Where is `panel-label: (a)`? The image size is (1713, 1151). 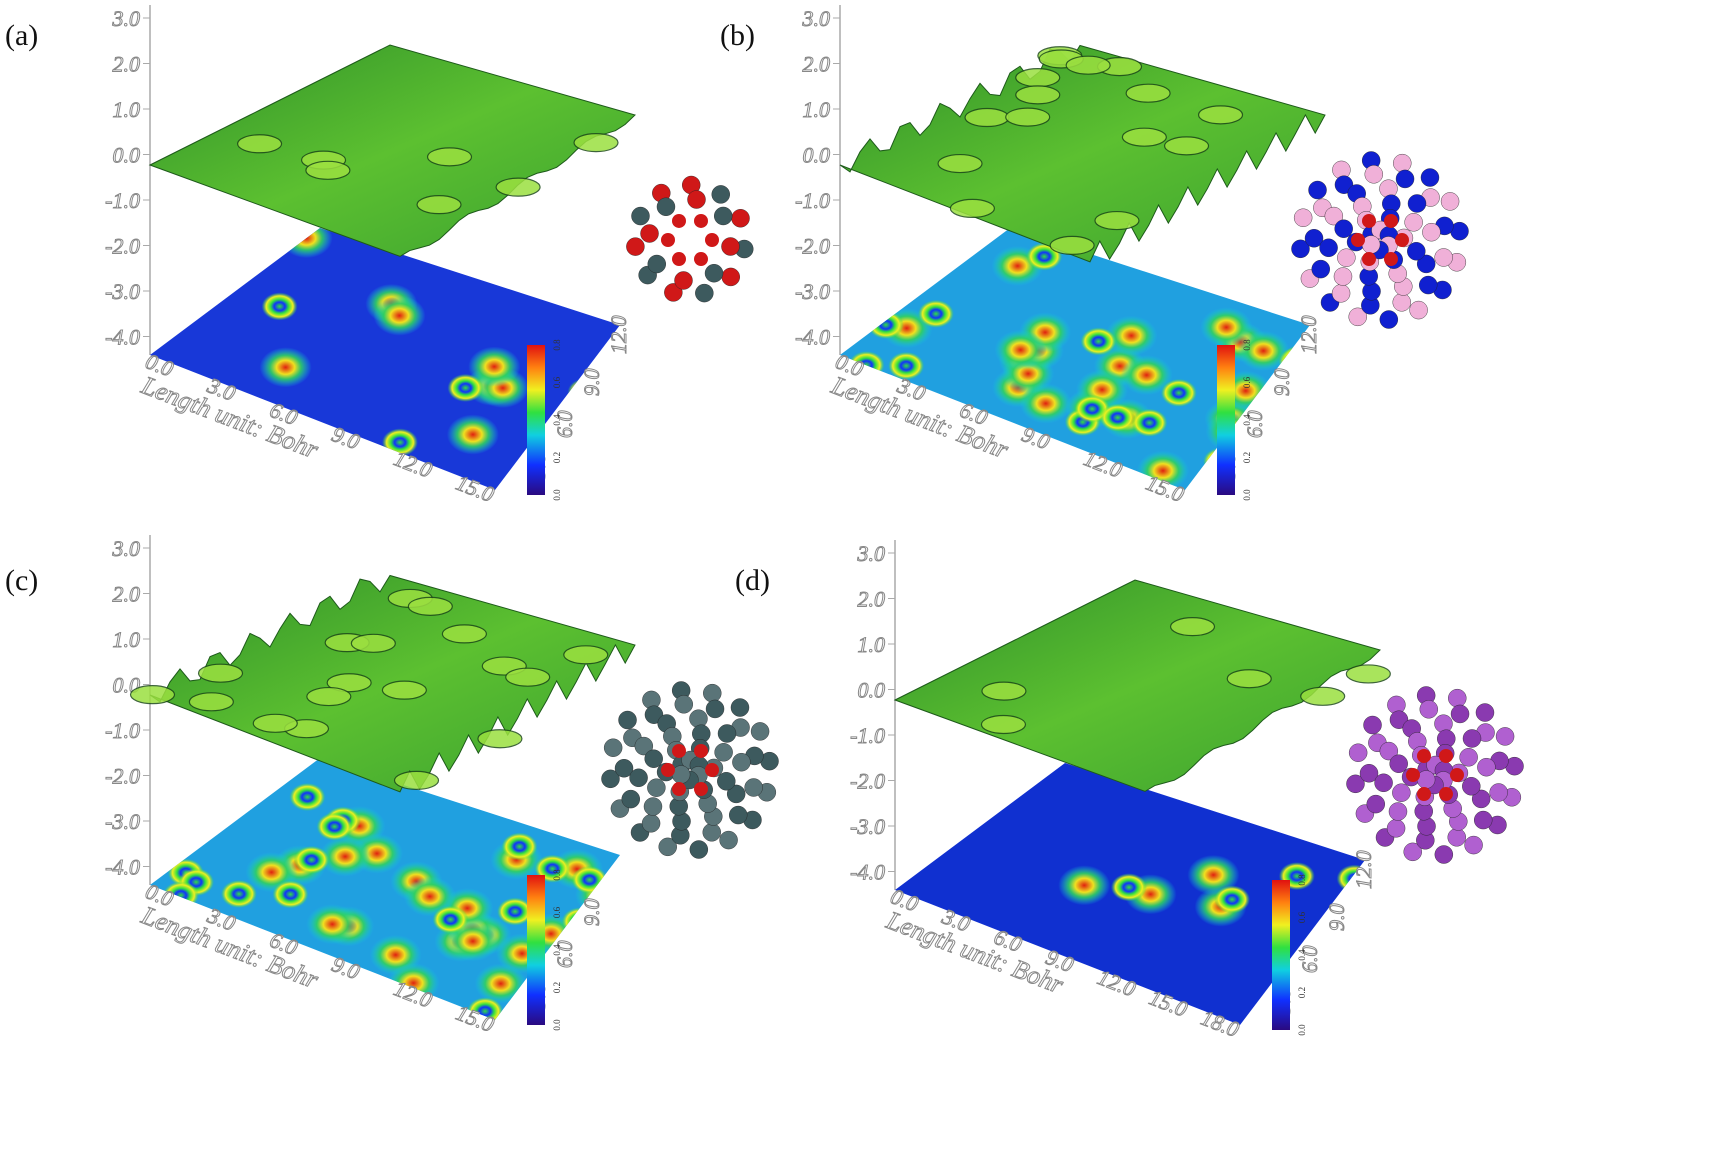 panel-label: (a) is located at coordinates (21, 35).